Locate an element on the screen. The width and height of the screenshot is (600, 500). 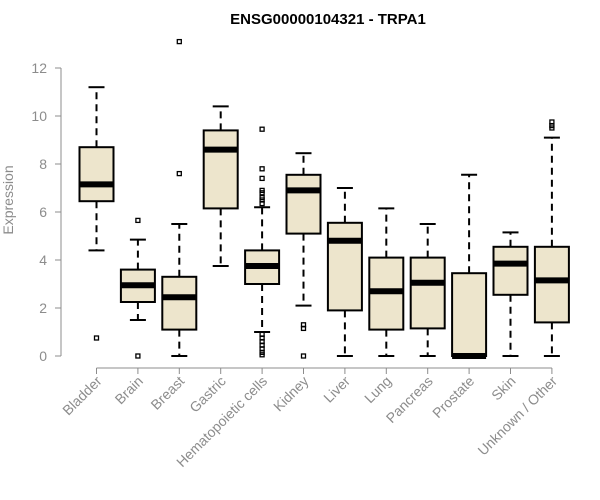
y-tick-label: 12 is located at coordinates (39, 68).